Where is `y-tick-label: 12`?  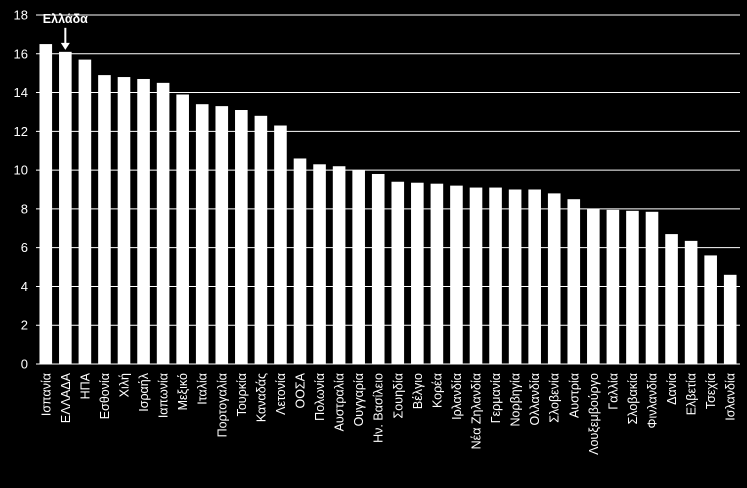
y-tick-label: 12 is located at coordinates (21, 131).